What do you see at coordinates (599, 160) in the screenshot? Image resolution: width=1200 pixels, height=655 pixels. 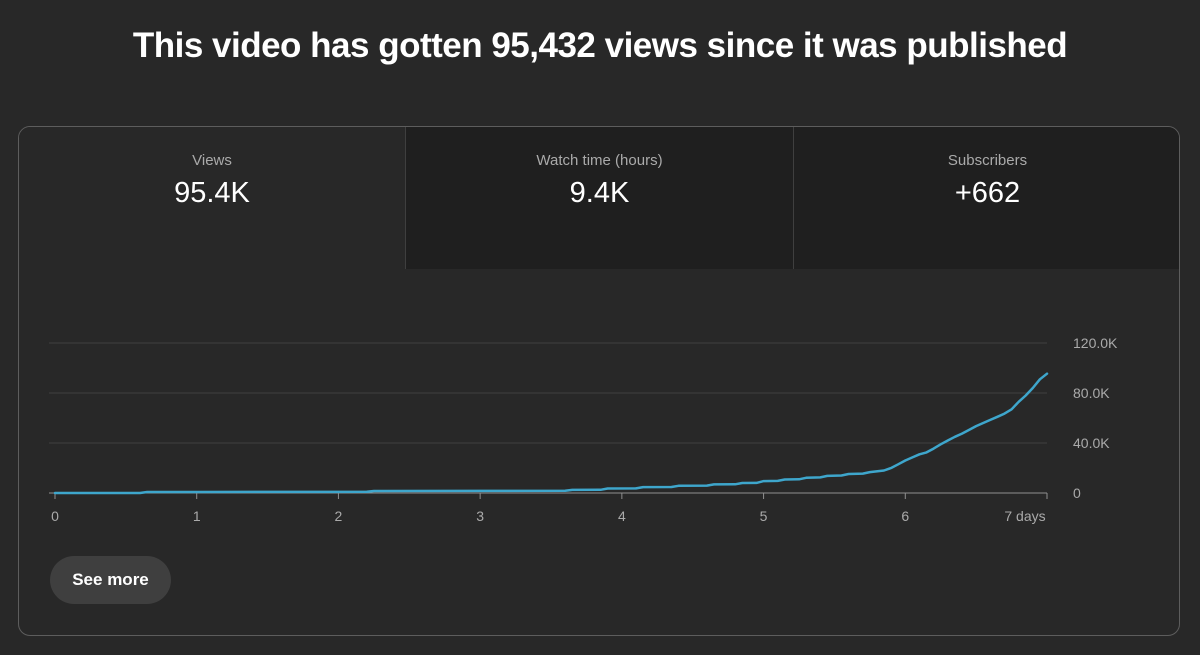 I see `tab-watch-time-label: Watch time (hours)` at bounding box center [599, 160].